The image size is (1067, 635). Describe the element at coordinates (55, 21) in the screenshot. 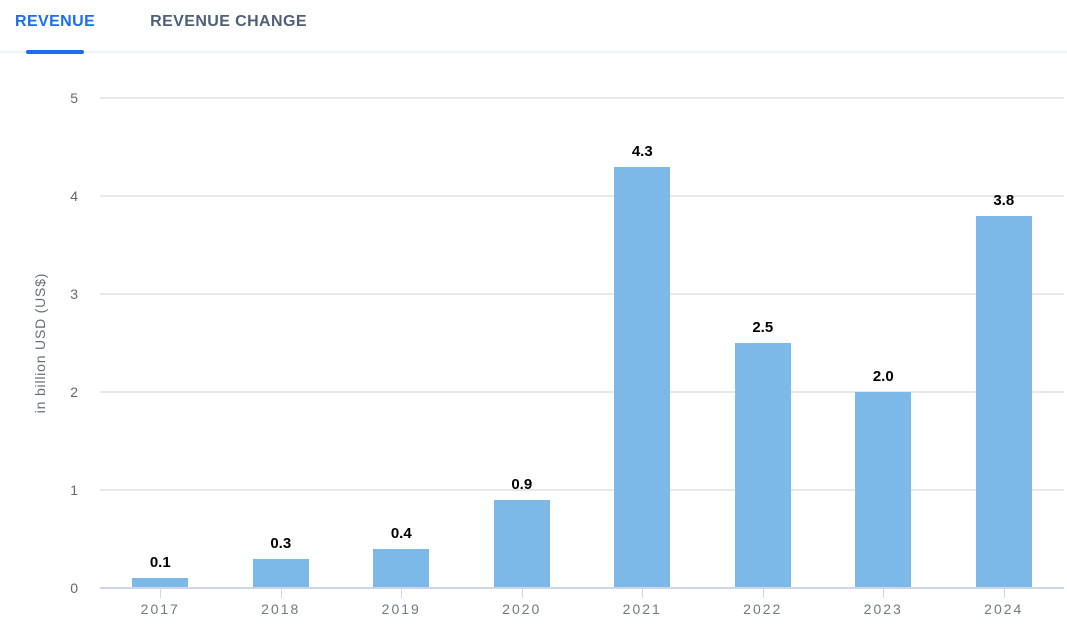

I see `tab-revenue-label: REVENUE` at that location.